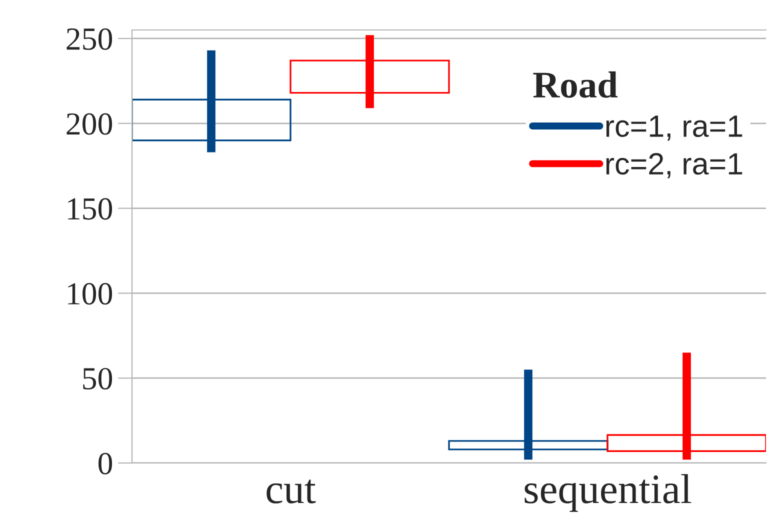 The height and width of the screenshot is (526, 770). What do you see at coordinates (291, 492) in the screenshot?
I see `x-tick-label: cut` at bounding box center [291, 492].